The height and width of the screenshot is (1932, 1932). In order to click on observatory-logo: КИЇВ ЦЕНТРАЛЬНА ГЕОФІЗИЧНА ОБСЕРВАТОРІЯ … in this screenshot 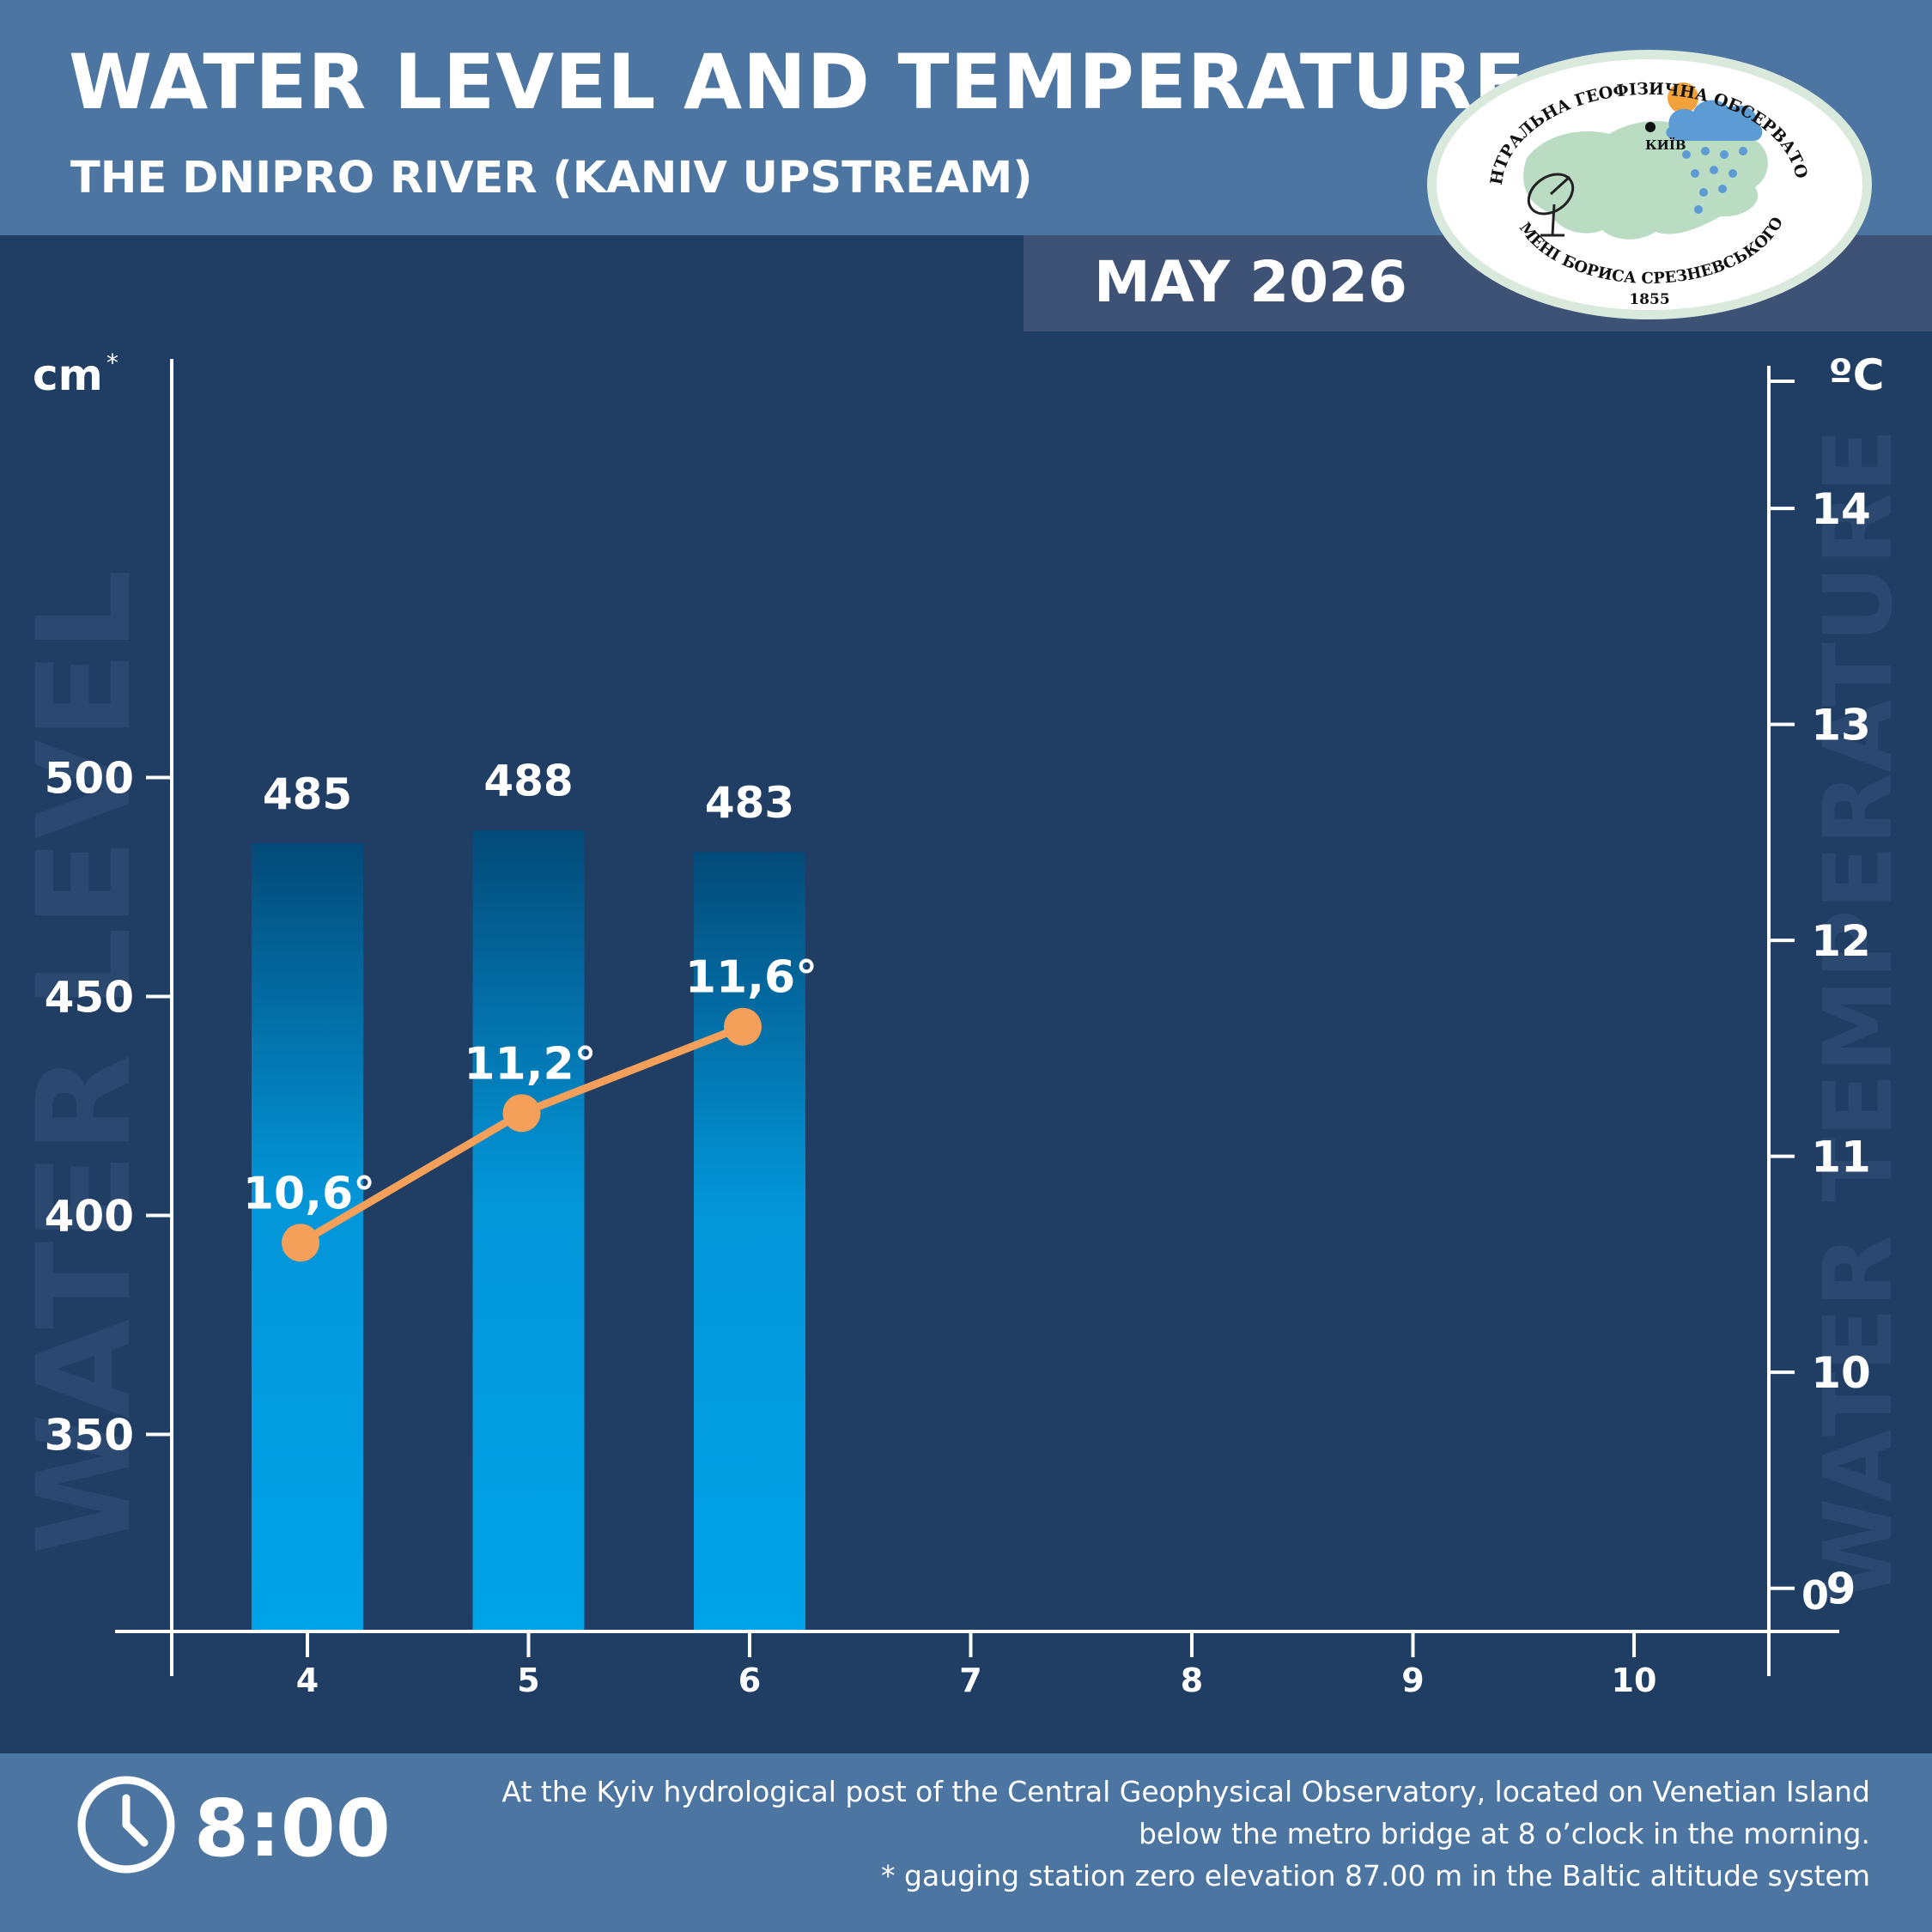, I will do `click(1649, 183)`.